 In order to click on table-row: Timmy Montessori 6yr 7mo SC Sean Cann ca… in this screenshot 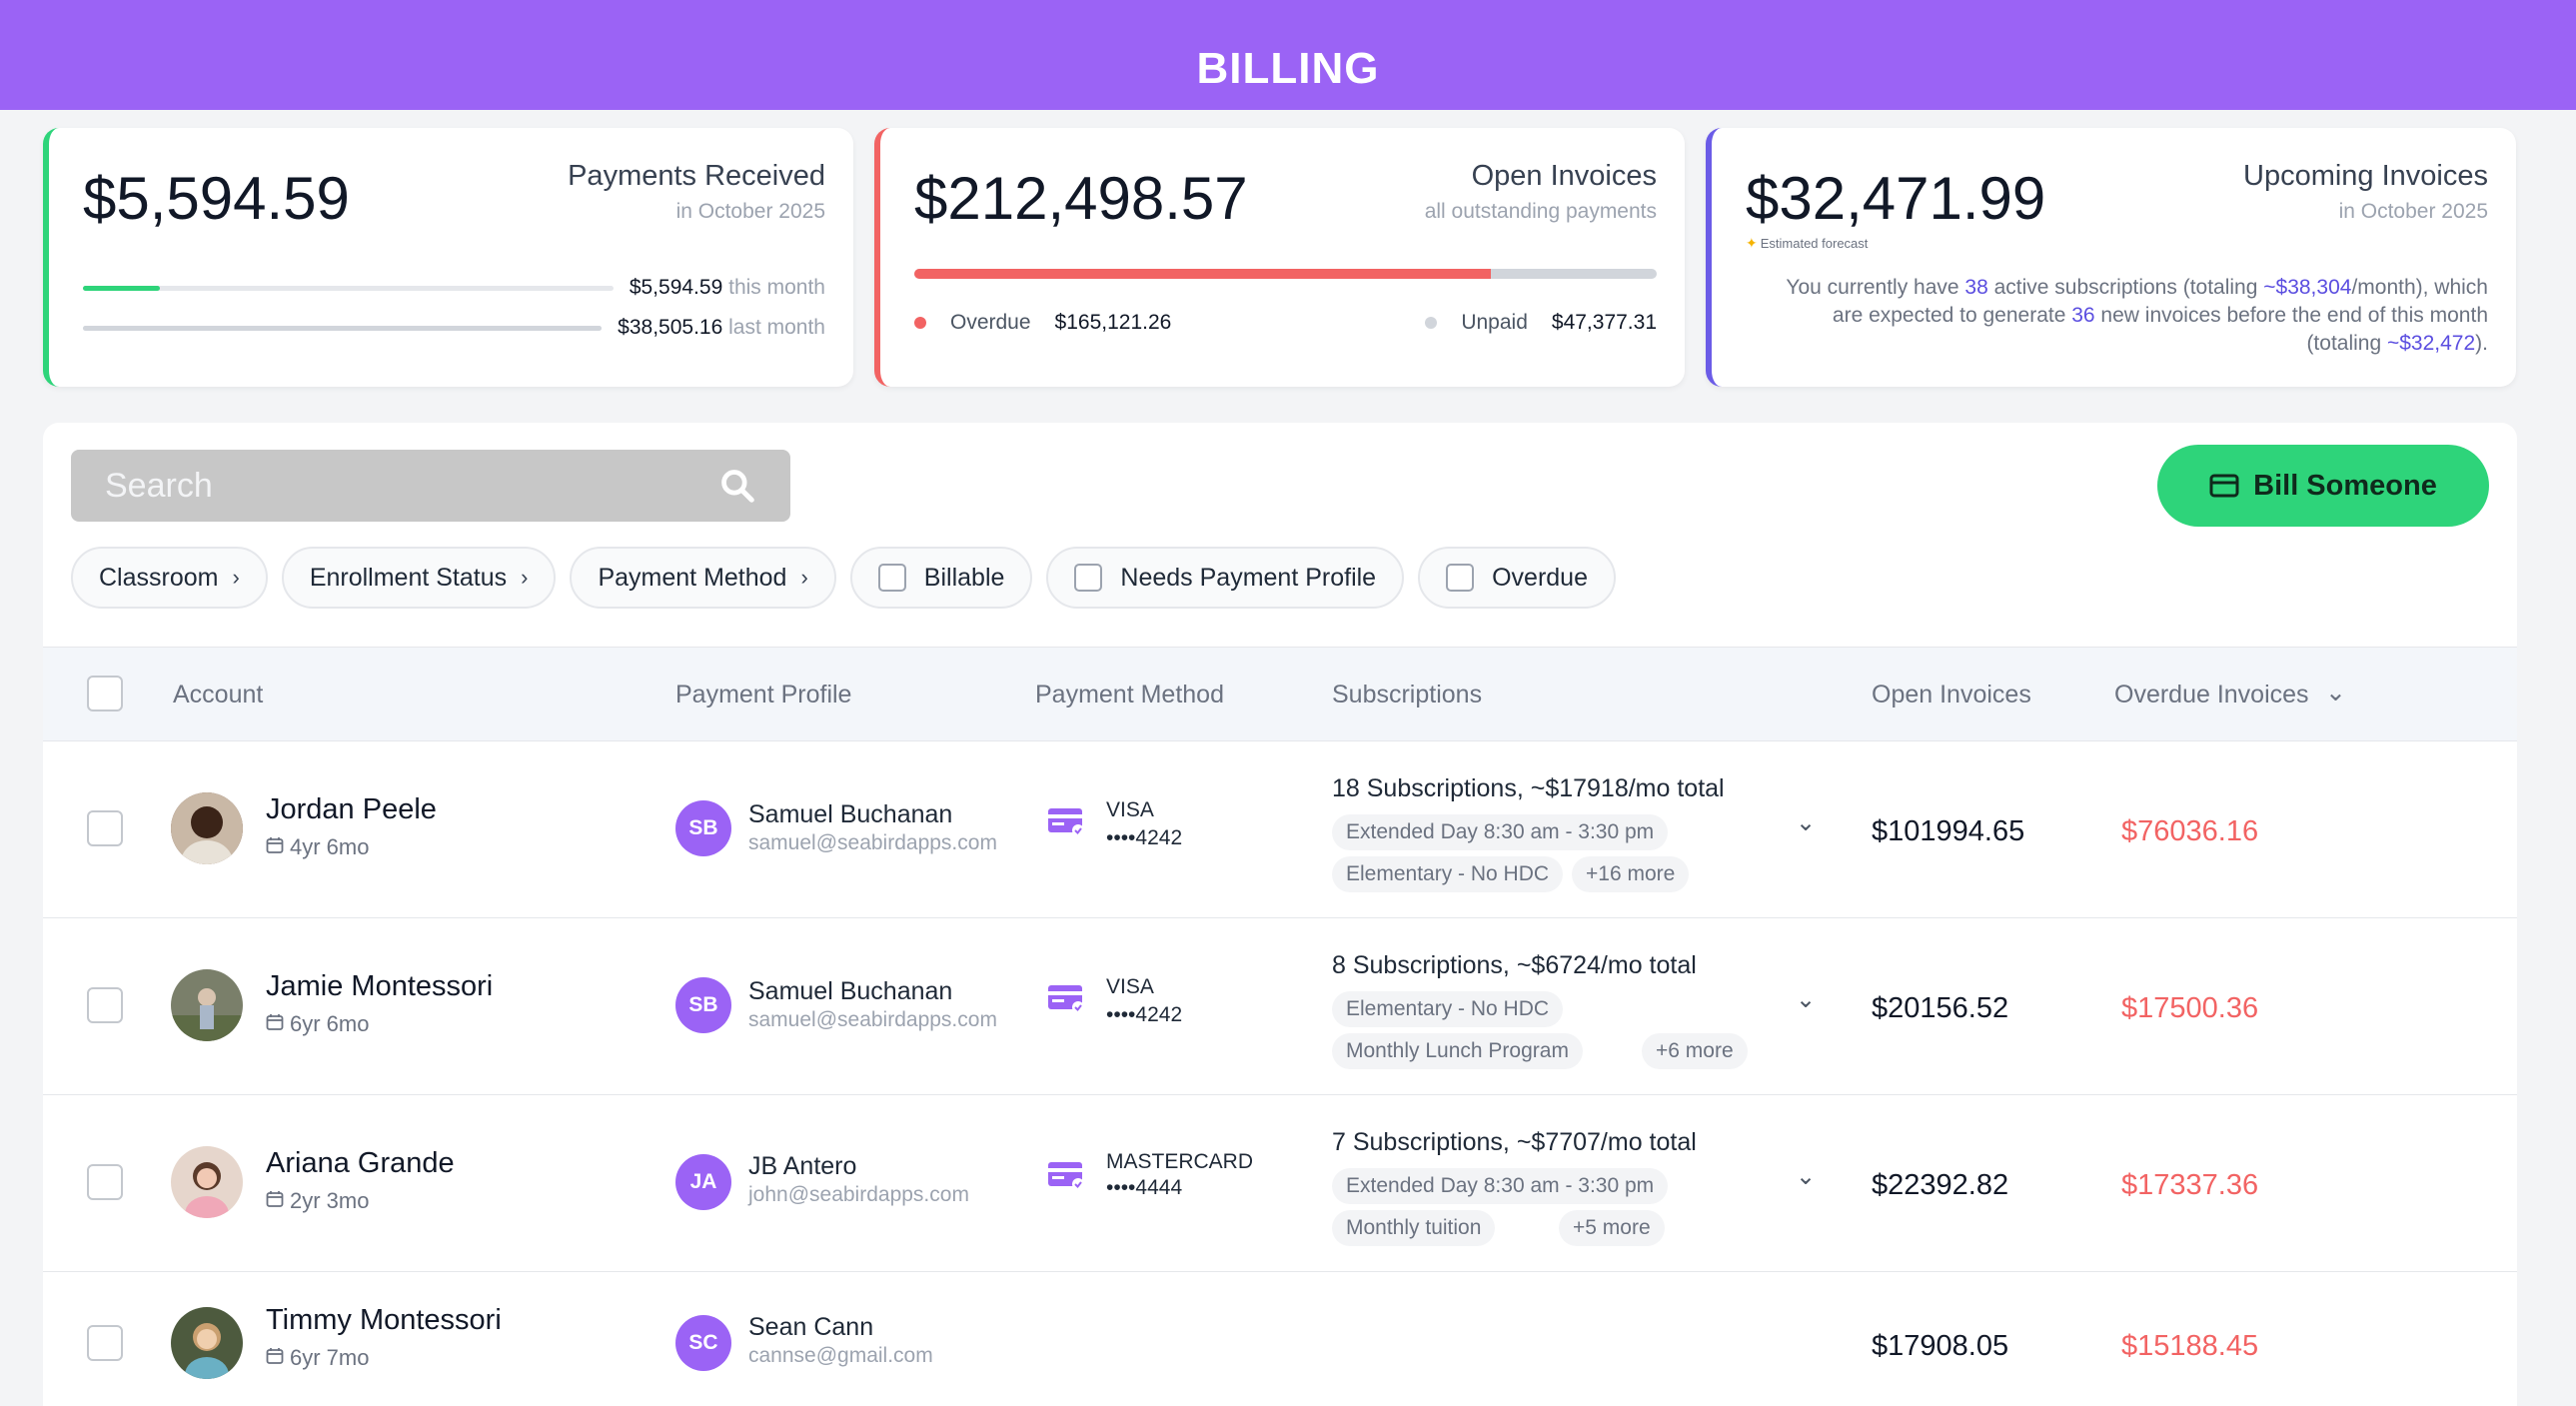, I will do `click(1280, 1339)`.